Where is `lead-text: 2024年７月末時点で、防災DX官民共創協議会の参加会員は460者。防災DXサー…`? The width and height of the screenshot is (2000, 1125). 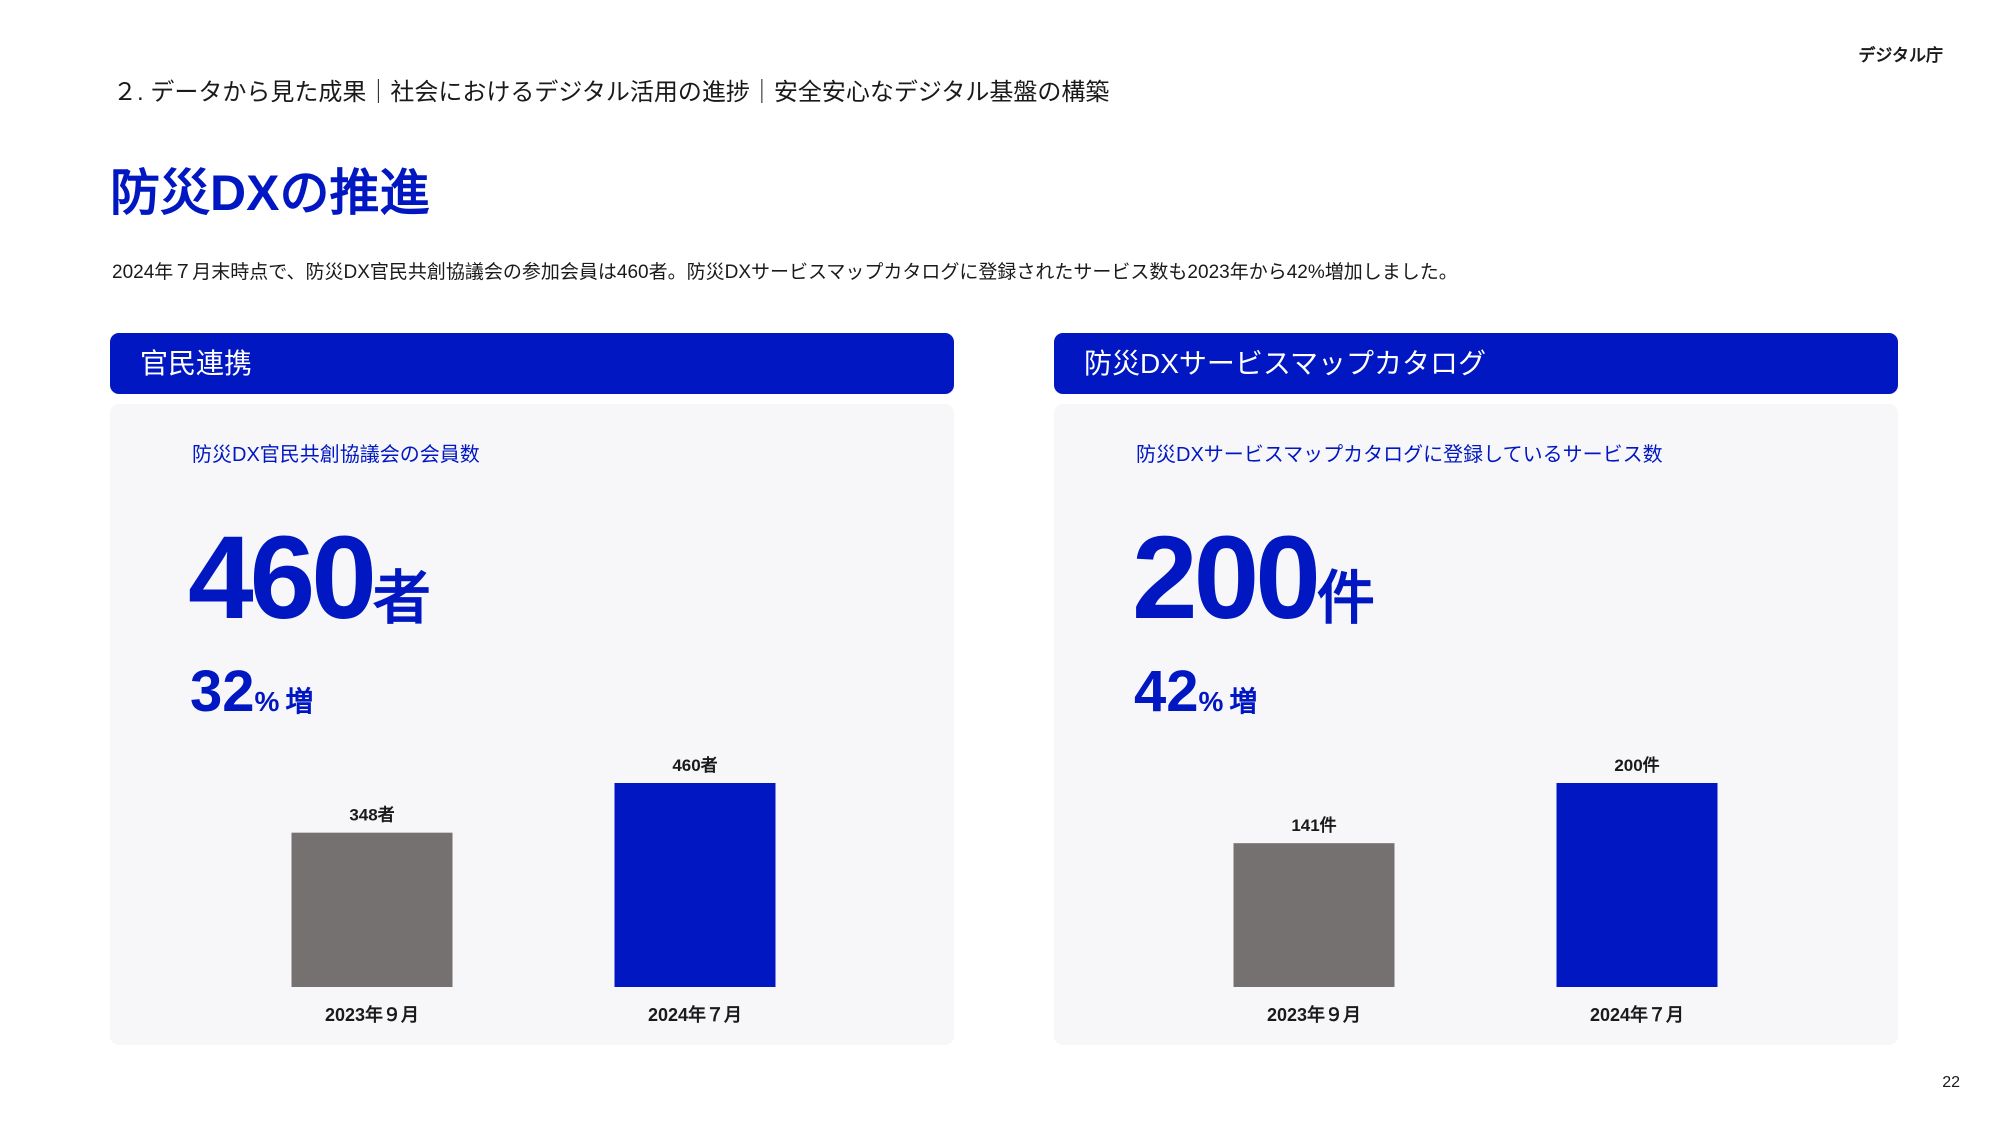 lead-text: 2024年７月末時点で、防災DX官民共創協議会の参加会員は460者。防災DXサー… is located at coordinates (785, 272).